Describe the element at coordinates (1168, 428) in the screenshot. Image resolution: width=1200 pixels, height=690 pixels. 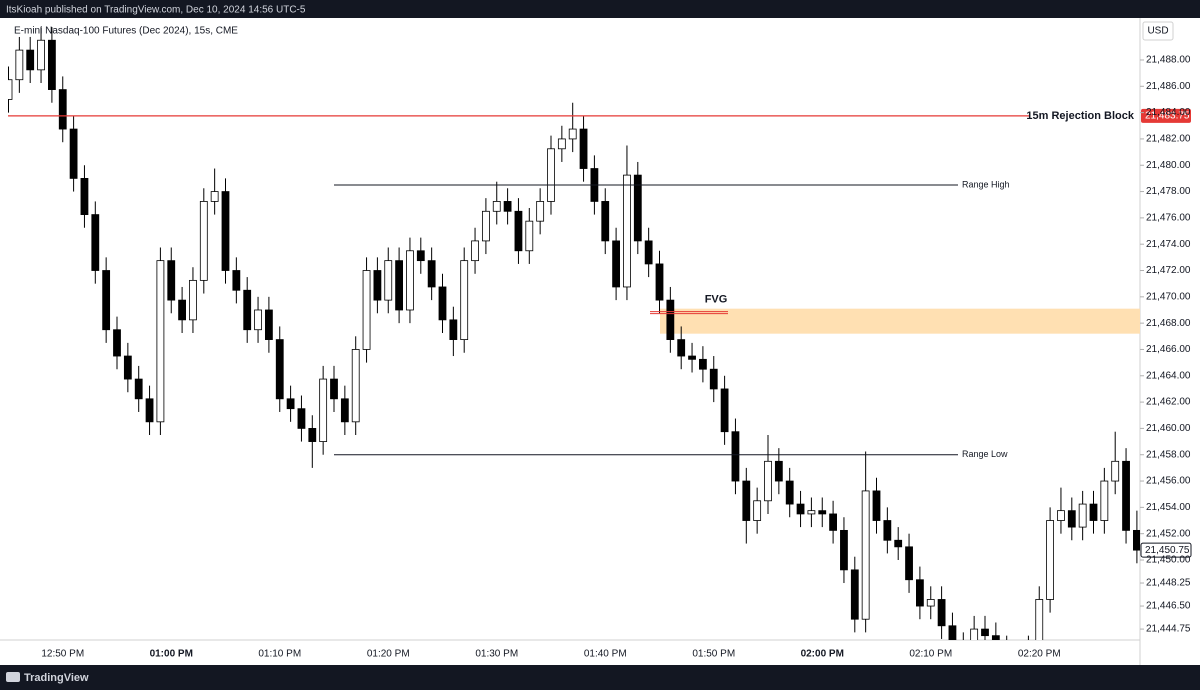
I see `y-tick-label: 21,460.00` at that location.